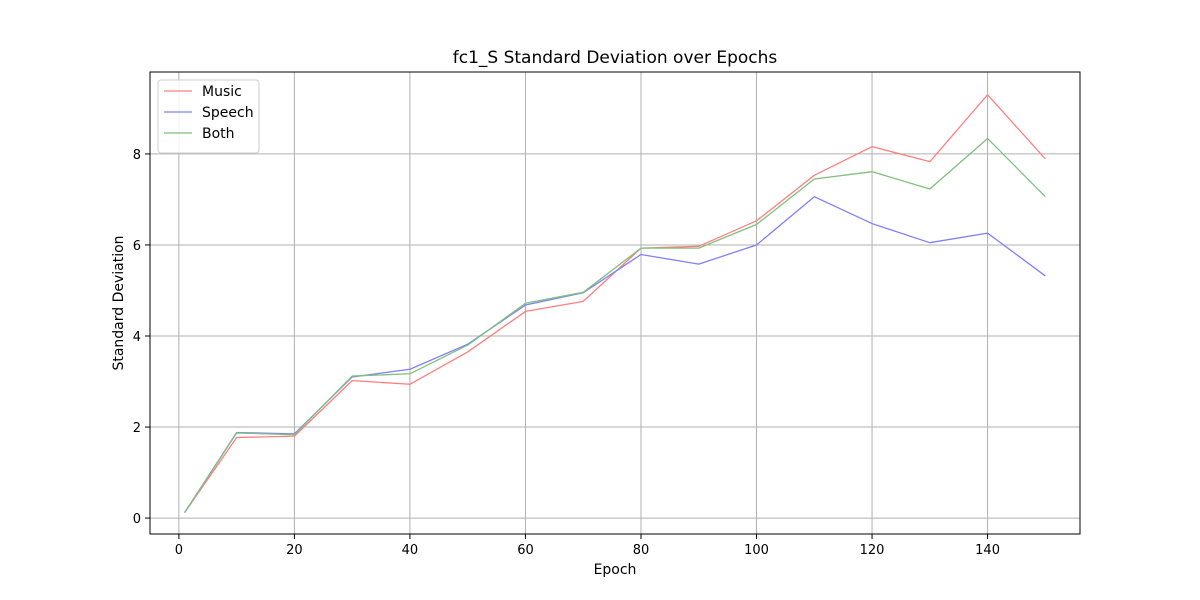  What do you see at coordinates (222, 92) in the screenshot?
I see `legend-label: Music` at bounding box center [222, 92].